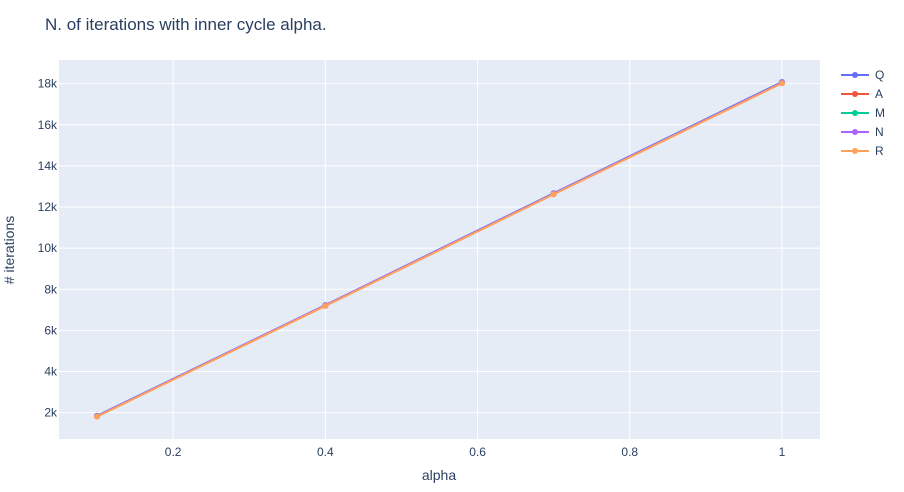  I want to click on y-axis-label: # iterations, so click(9, 250).